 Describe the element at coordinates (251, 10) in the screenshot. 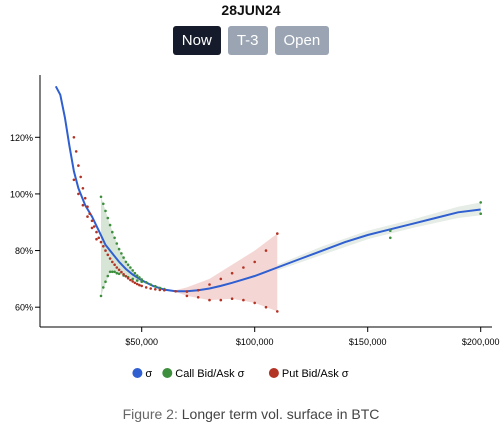

I see `page-title: 28JUN24` at that location.